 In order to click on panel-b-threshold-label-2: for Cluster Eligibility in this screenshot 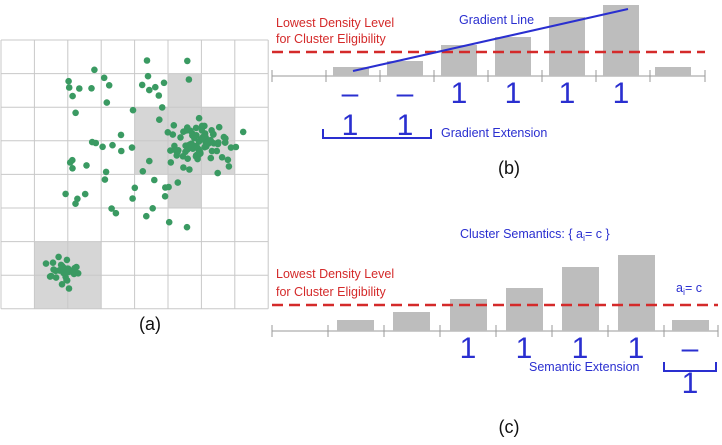, I will do `click(331, 39)`.